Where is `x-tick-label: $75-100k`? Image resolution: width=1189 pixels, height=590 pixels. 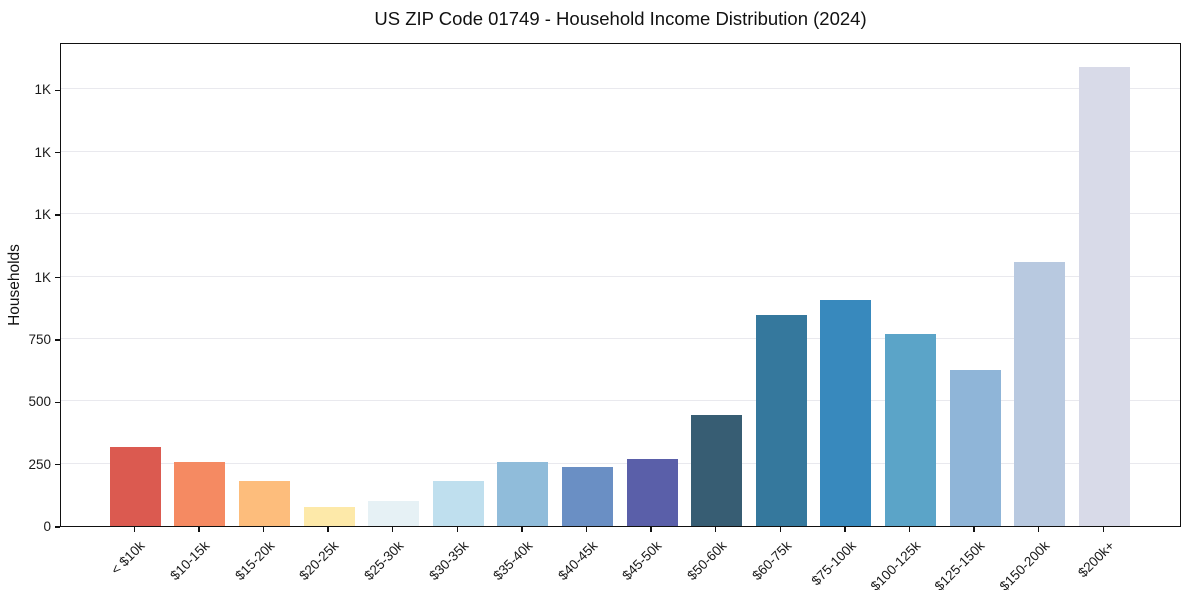 x-tick-label: $75-100k is located at coordinates (833, 563).